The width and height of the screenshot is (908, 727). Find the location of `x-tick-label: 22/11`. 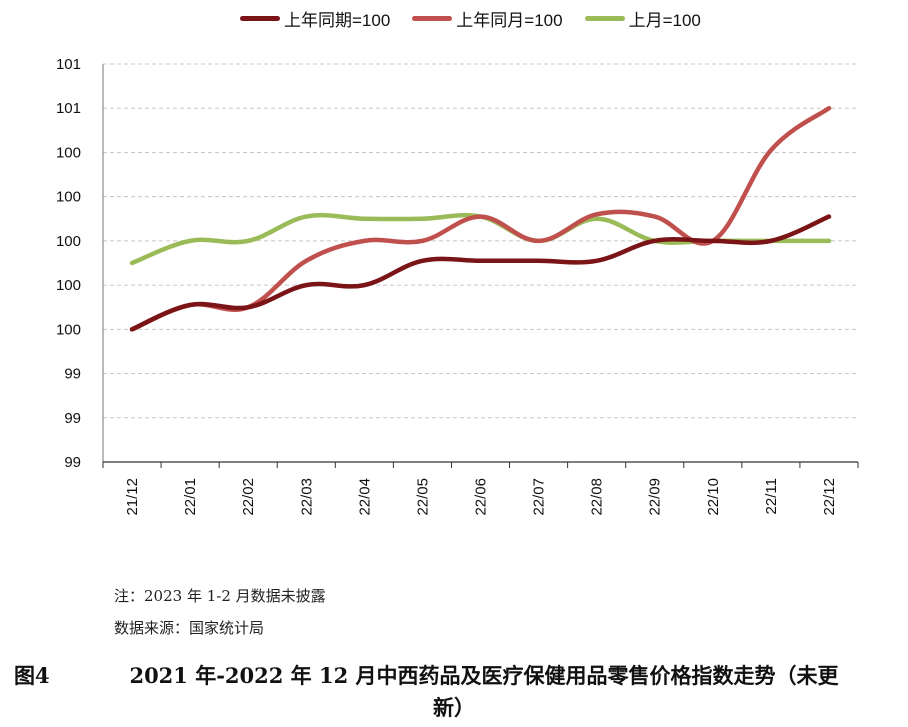

x-tick-label: 22/11 is located at coordinates (771, 496).